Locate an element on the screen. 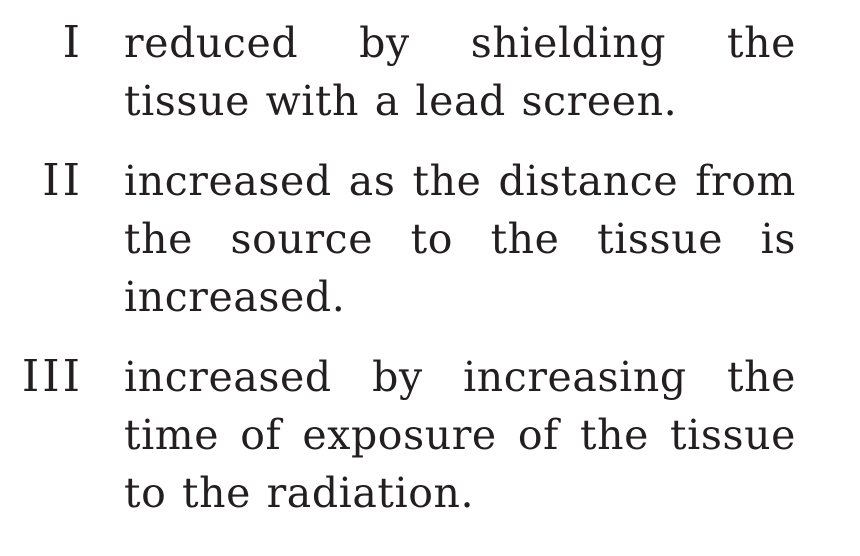 The image size is (860, 556). roman-numeral-1: I is located at coordinates (72, 42).